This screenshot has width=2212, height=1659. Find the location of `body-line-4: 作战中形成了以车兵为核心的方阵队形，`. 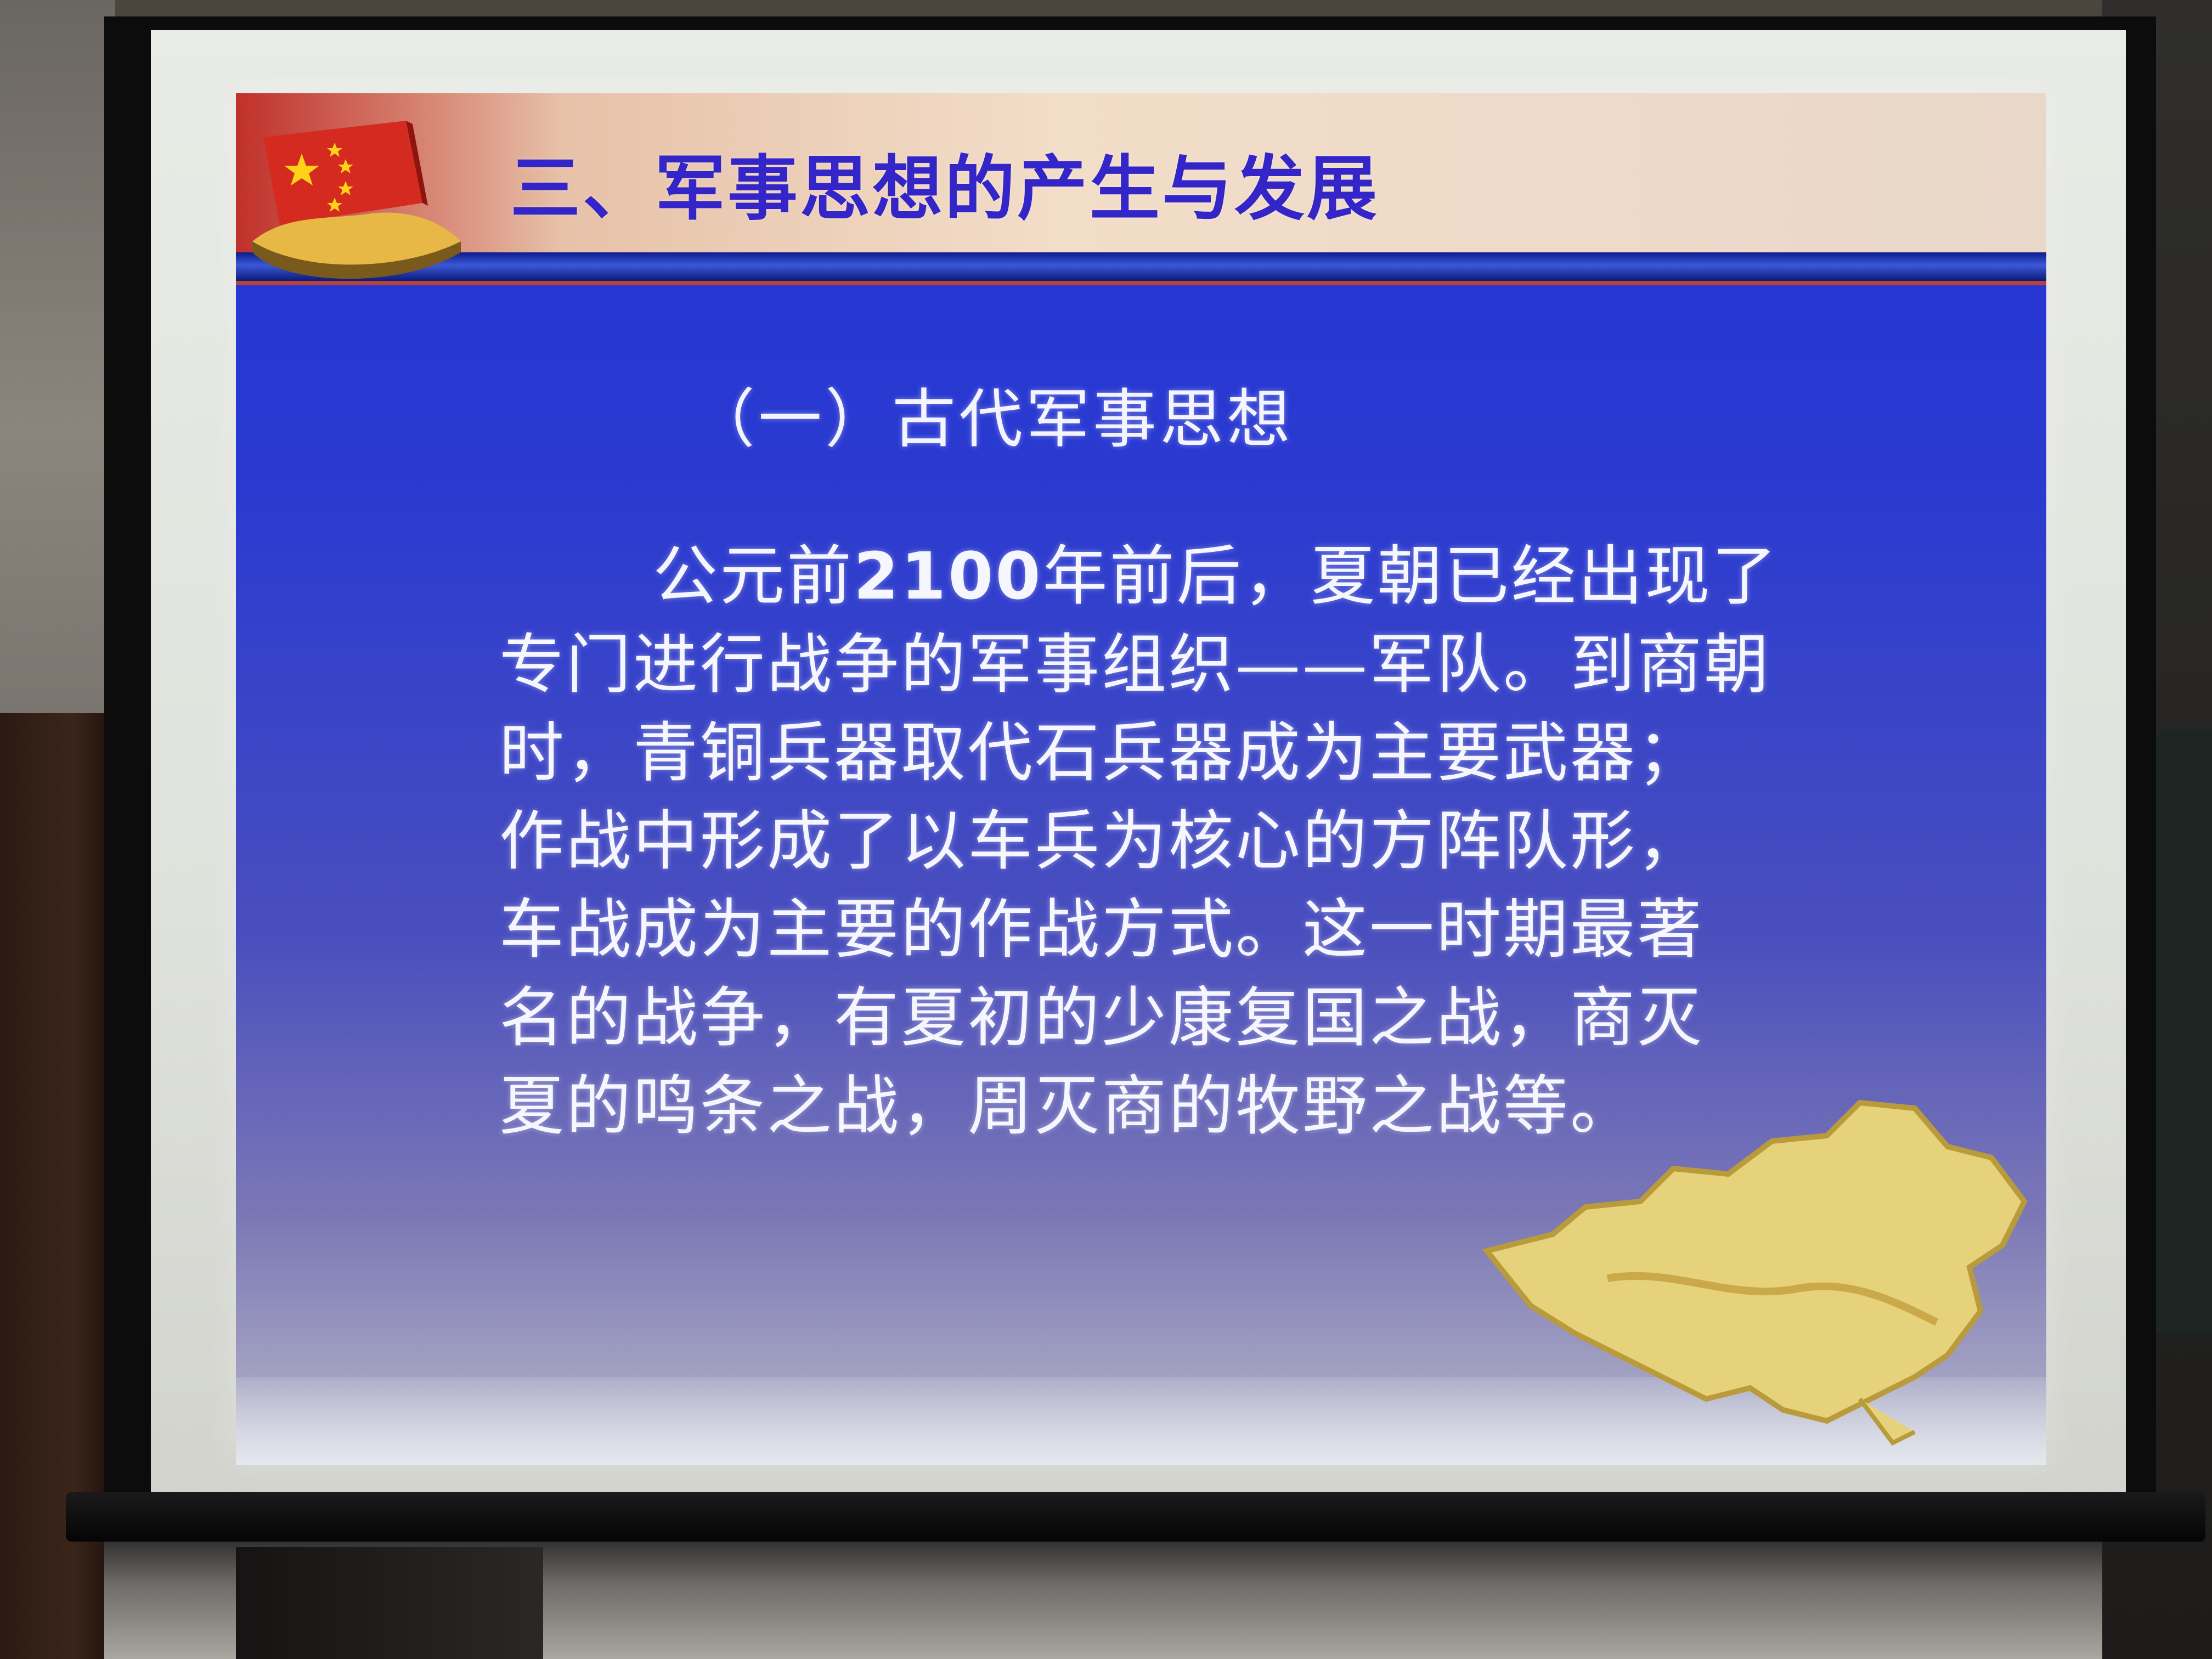

body-line-4: 作战中形成了以车兵为核心的方阵队形， is located at coordinates (1102, 841).